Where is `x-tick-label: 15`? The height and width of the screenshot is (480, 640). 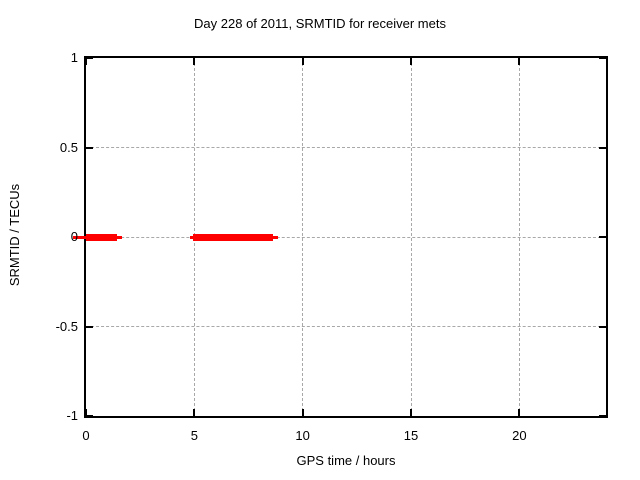 x-tick-label: 15 is located at coordinates (411, 435).